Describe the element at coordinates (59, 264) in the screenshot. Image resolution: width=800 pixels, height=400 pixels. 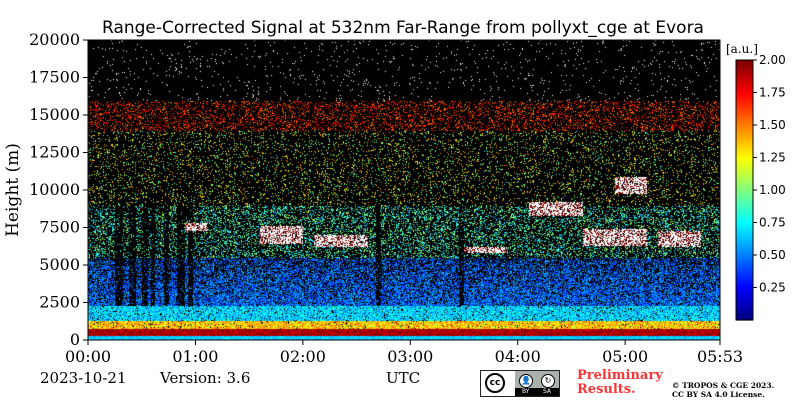
I see `y-tick-label: 5000` at that location.